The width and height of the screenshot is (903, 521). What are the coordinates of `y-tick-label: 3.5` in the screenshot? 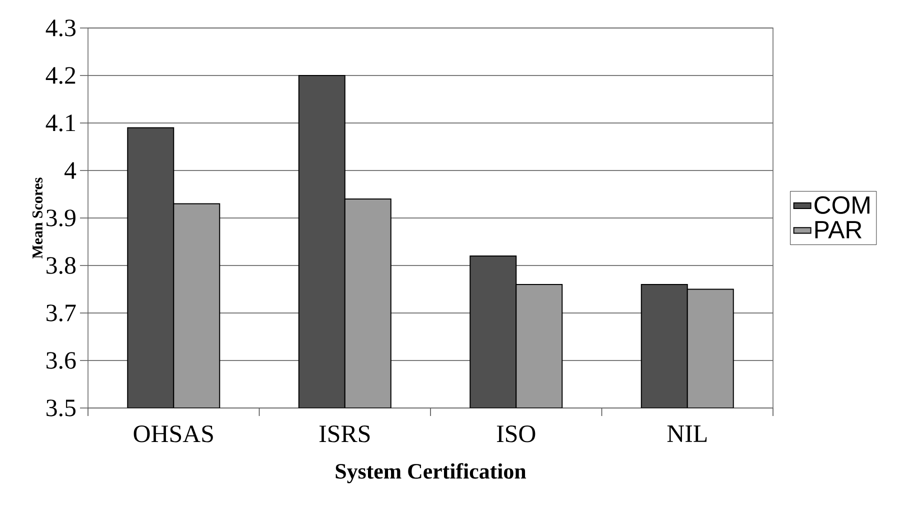 It's located at (61, 408).